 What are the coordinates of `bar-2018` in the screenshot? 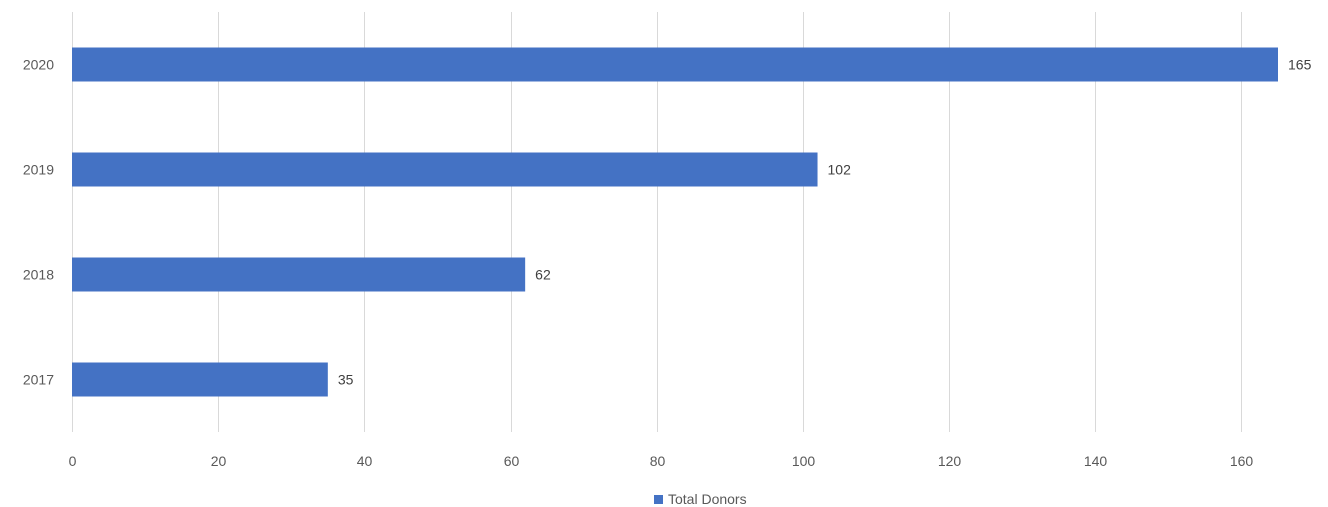 It's located at (299, 274).